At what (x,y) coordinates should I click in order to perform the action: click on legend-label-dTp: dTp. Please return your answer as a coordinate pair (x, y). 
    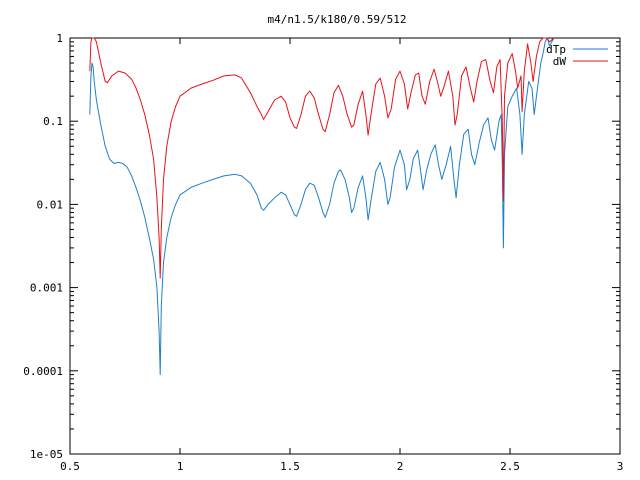
    Looking at the image, I should click on (556, 49).